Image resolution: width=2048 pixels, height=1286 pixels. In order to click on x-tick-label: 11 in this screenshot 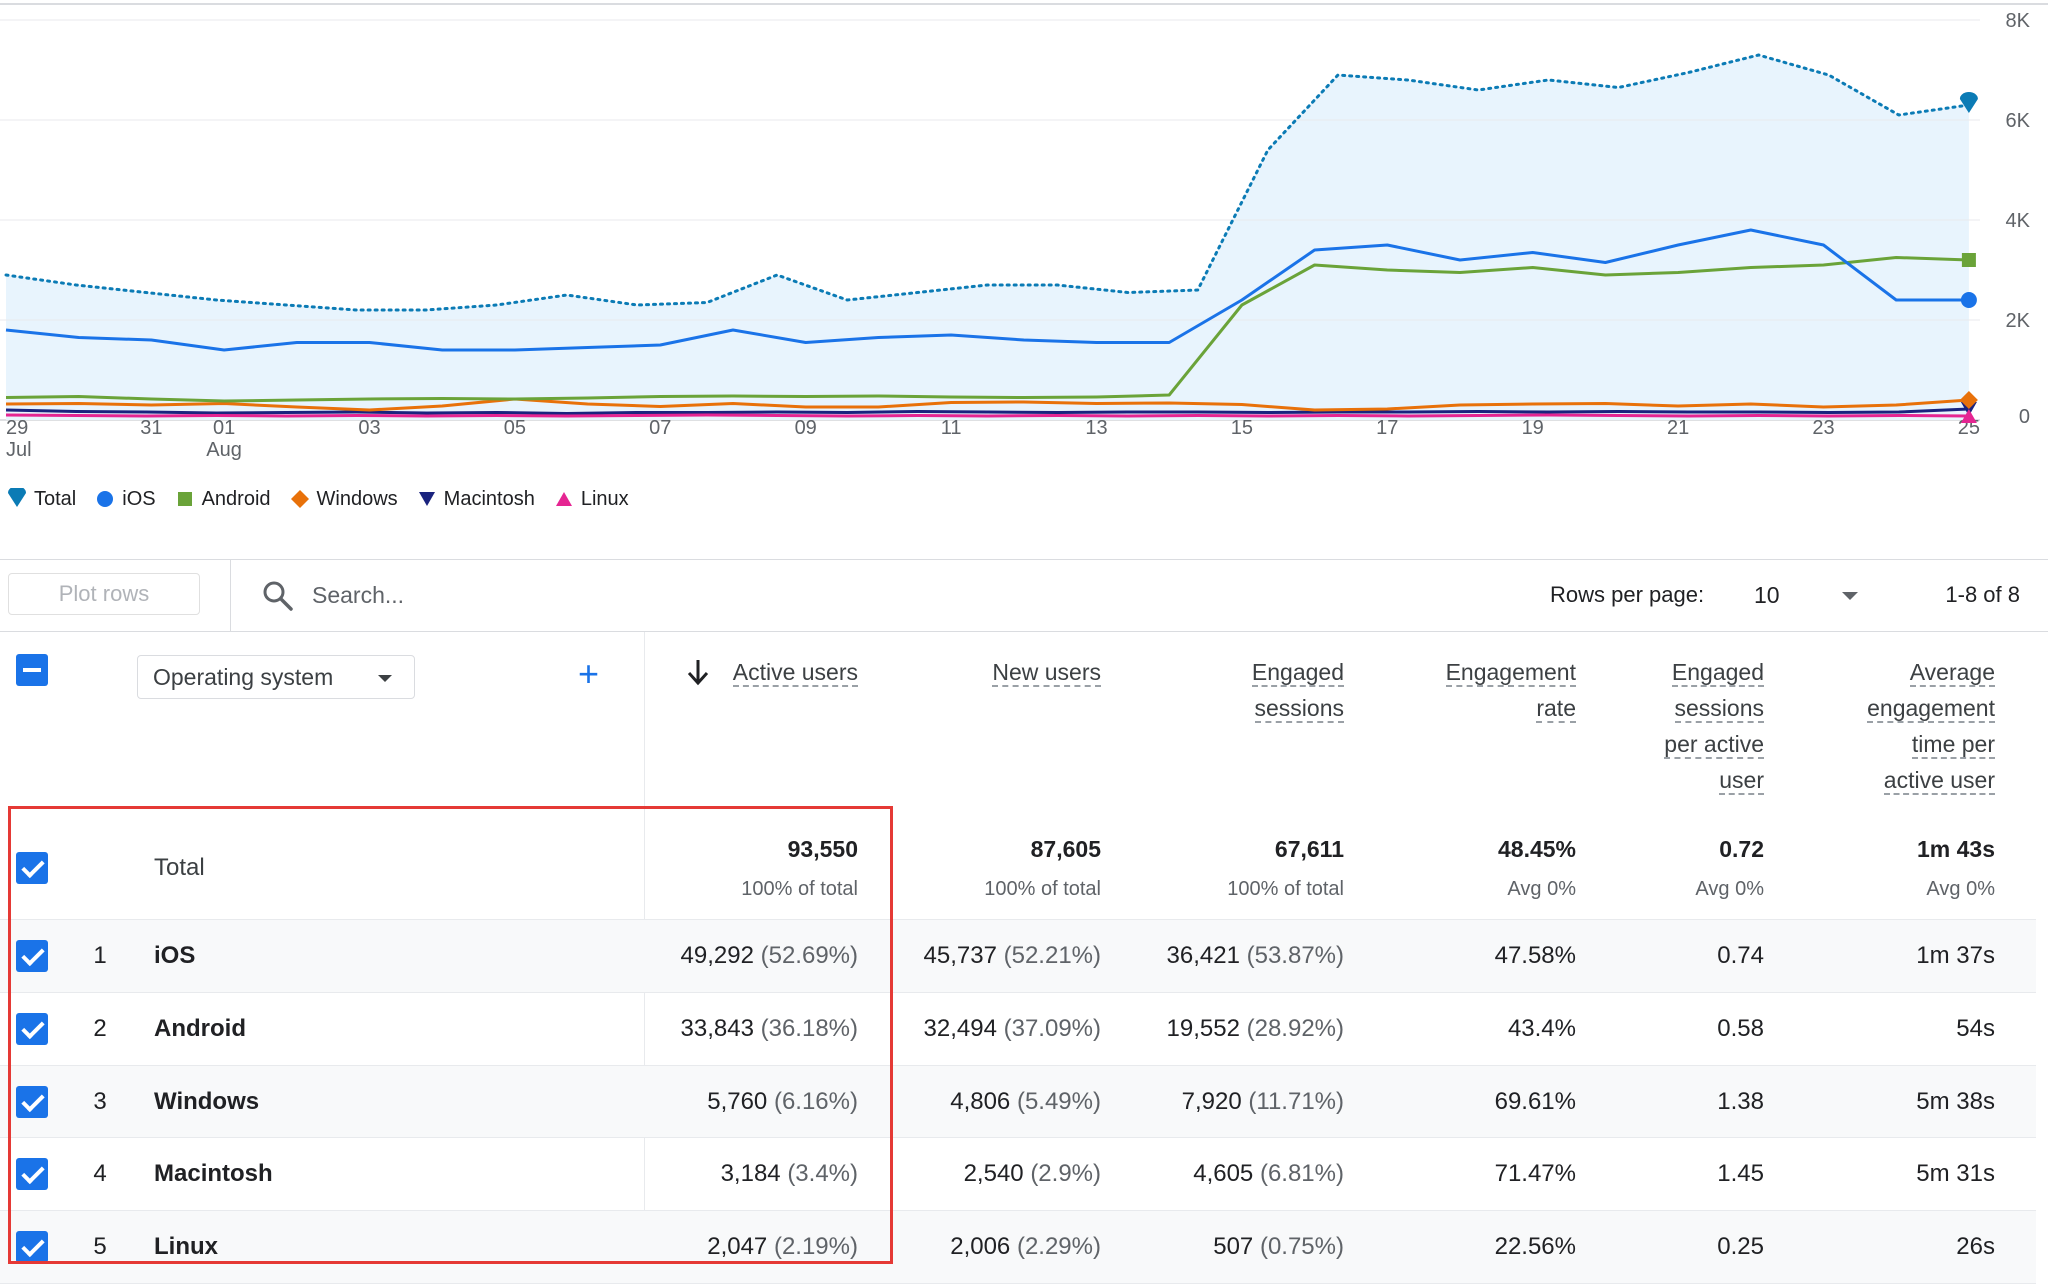, I will do `click(951, 428)`.